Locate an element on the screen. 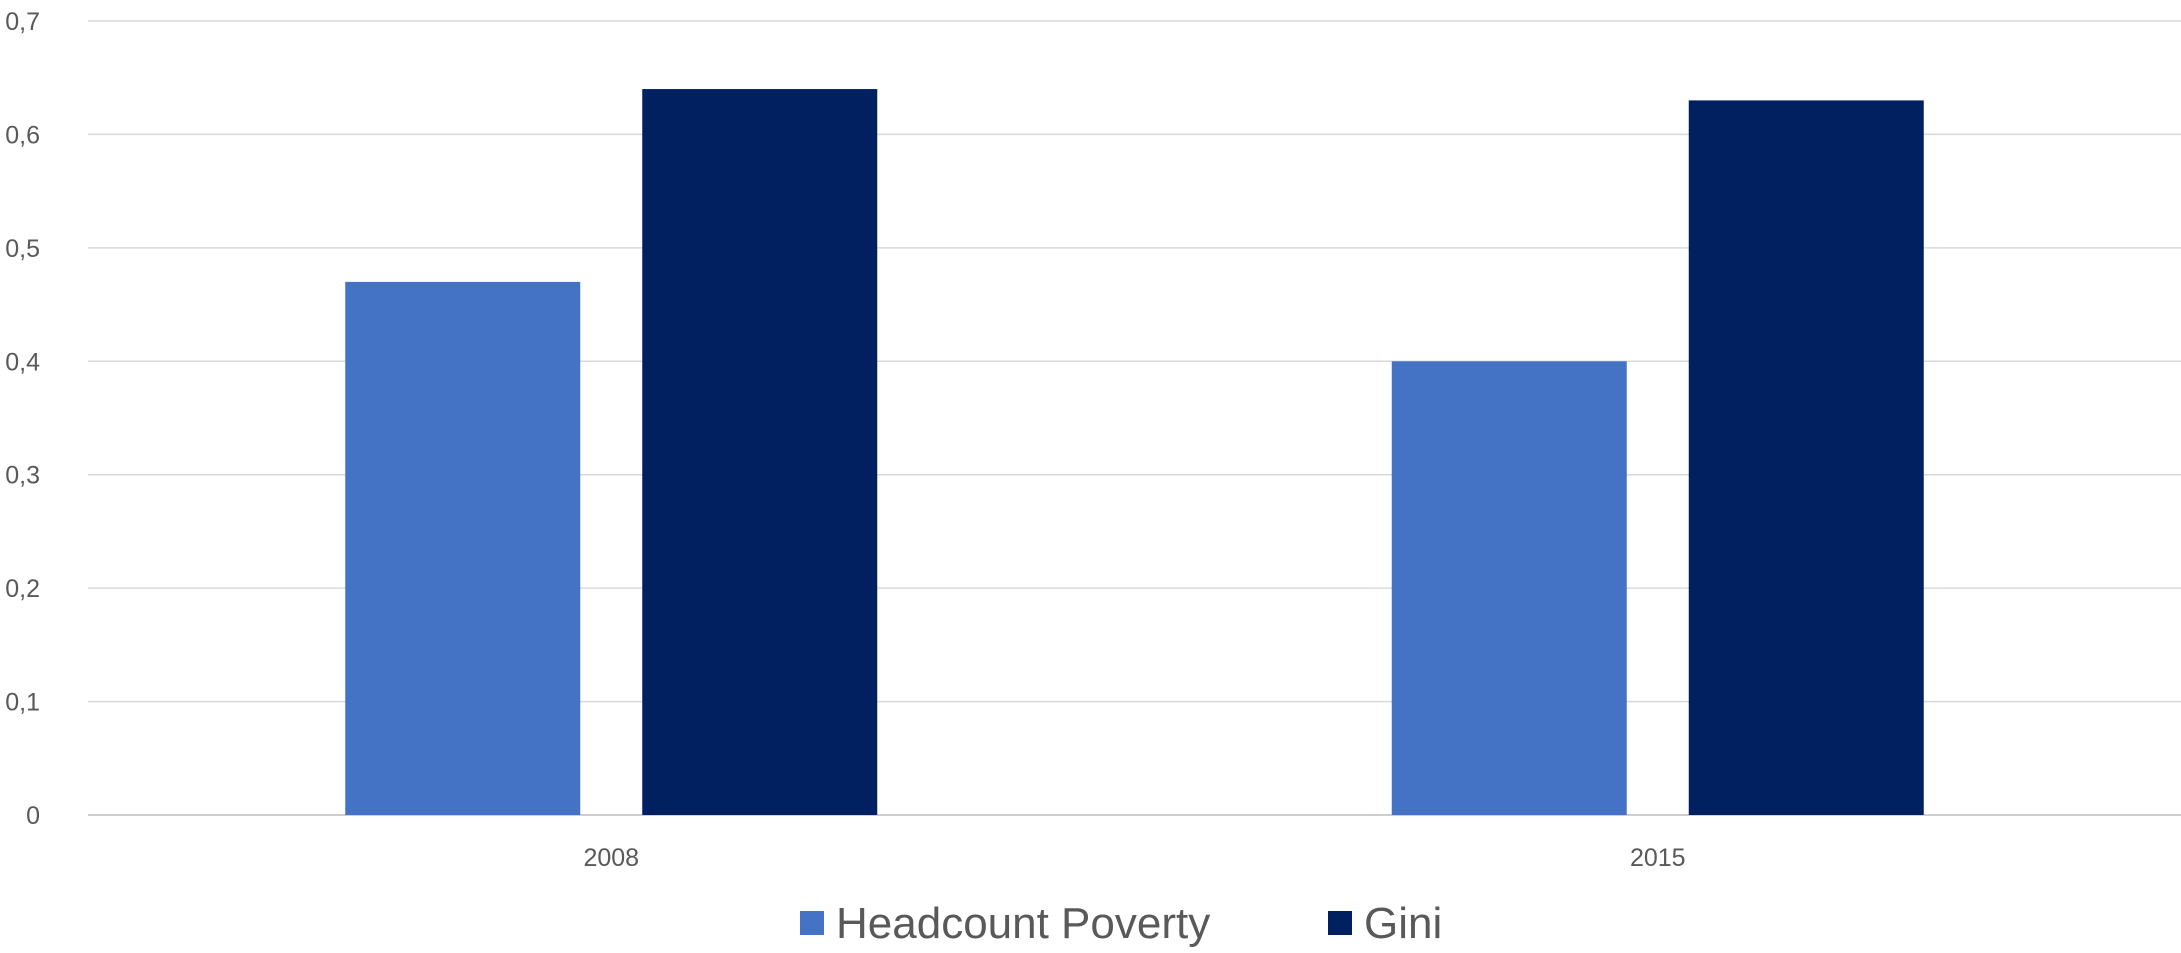  y-tick-label: 0,1 is located at coordinates (22, 703).